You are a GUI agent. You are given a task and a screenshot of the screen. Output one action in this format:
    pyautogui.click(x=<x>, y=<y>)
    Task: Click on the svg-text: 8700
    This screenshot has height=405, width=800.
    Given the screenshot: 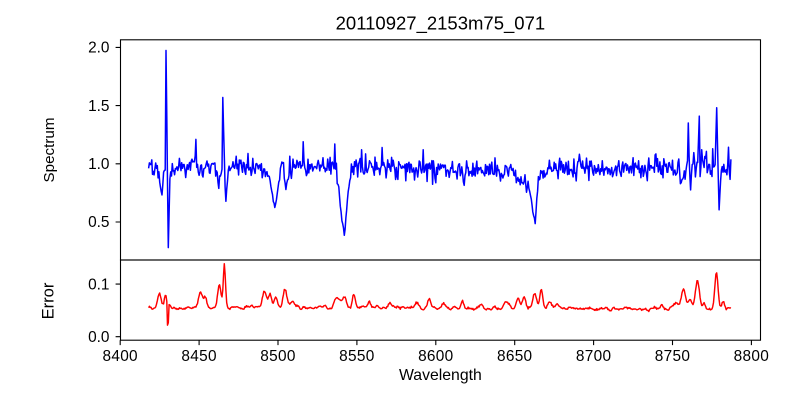 What is the action you would take?
    pyautogui.click(x=593, y=356)
    